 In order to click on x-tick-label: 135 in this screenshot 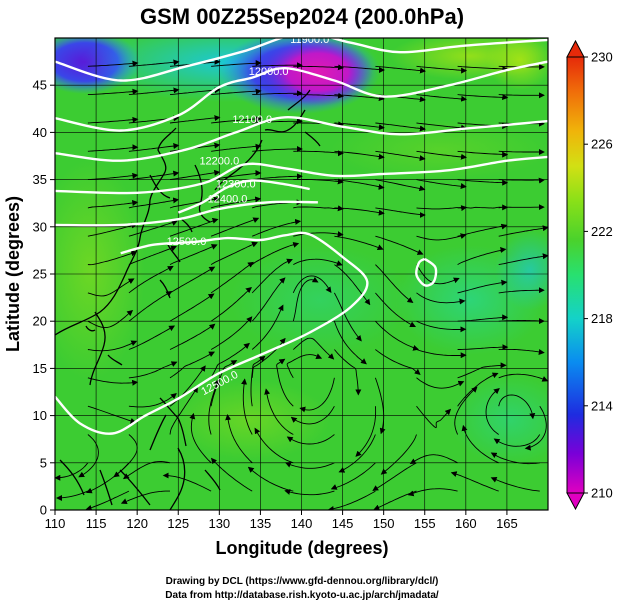, I will do `click(261, 523)`.